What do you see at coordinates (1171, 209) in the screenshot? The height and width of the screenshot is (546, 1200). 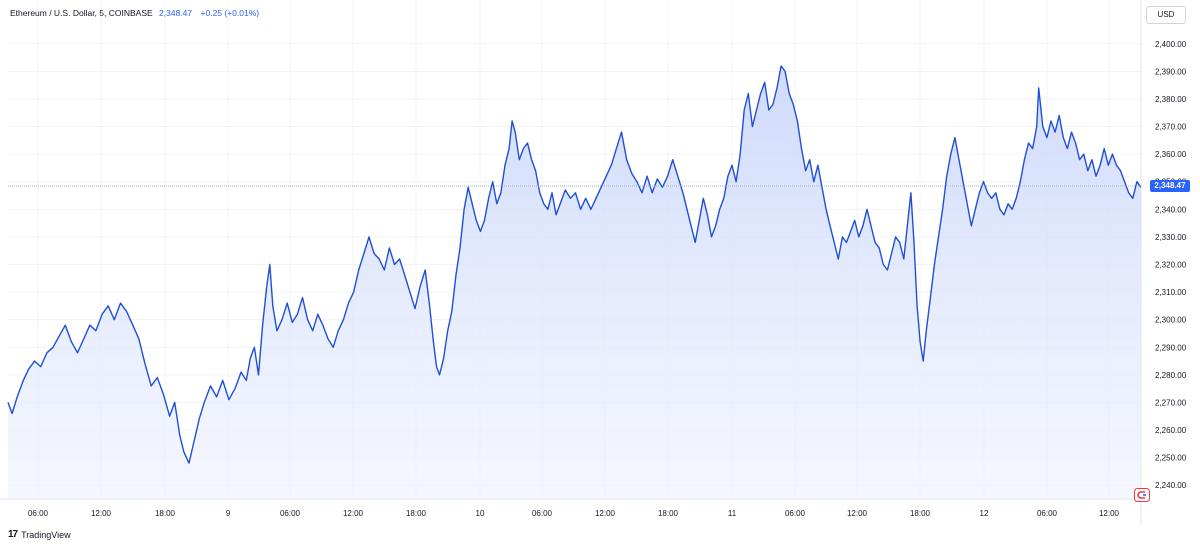 I see `y-tick-label: 2,340.00` at bounding box center [1171, 209].